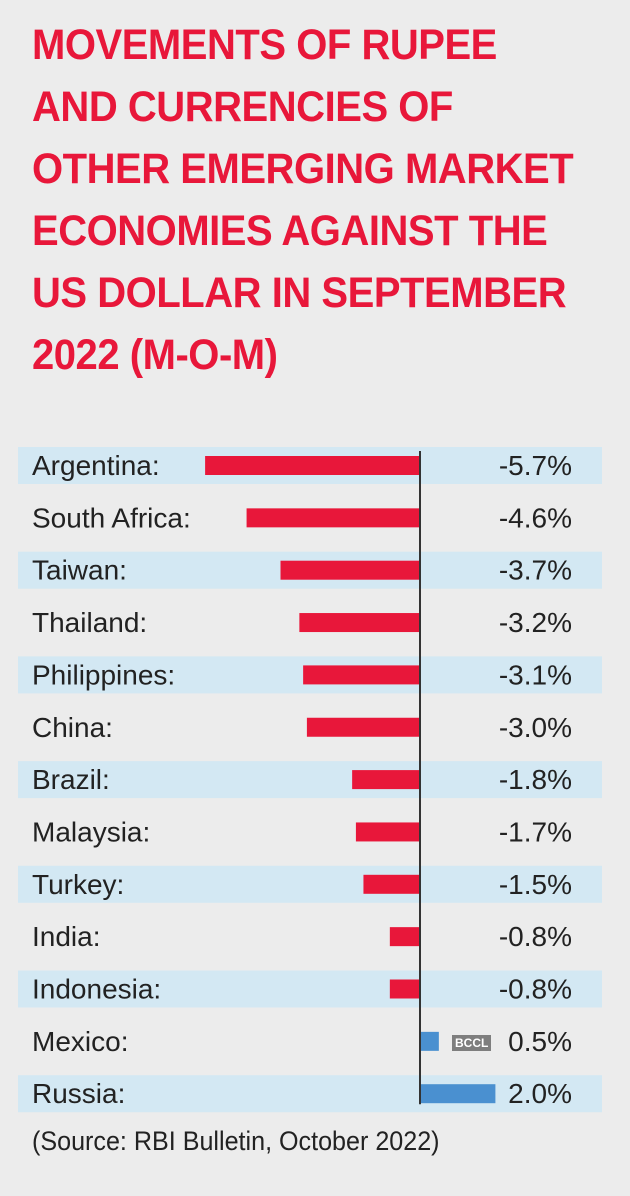  Describe the element at coordinates (91, 831) in the screenshot. I see `category-label: Malaysia:` at that location.